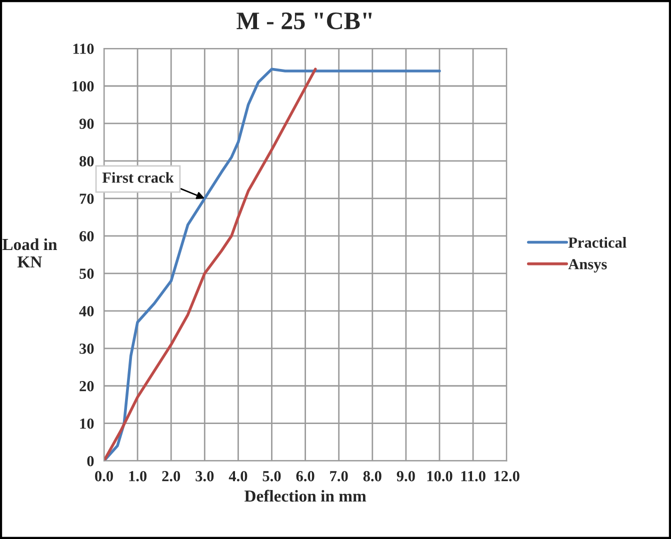 This screenshot has width=671, height=539. Describe the element at coordinates (138, 177) in the screenshot. I see `annotation: First crack` at that location.